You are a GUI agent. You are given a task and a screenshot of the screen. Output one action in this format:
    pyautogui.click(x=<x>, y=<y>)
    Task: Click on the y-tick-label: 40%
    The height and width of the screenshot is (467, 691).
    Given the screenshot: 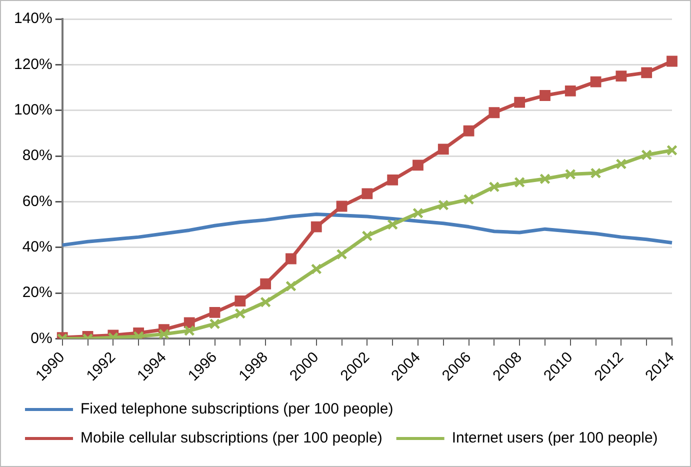 What is the action you would take?
    pyautogui.click(x=37, y=247)
    